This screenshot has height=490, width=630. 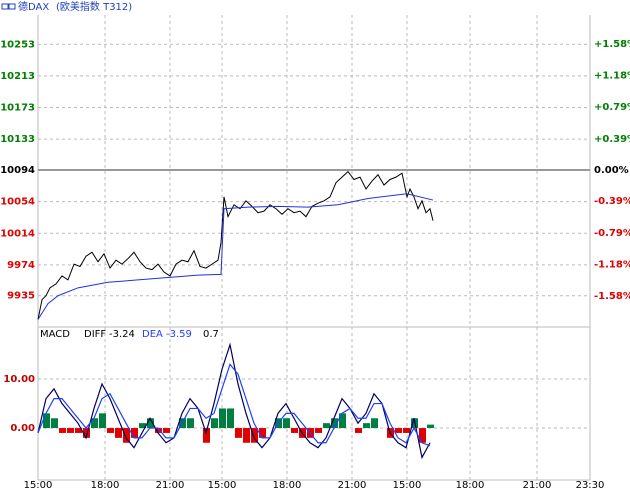 I want to click on instrument-market: (欧美指数 T312), so click(x=94, y=6).